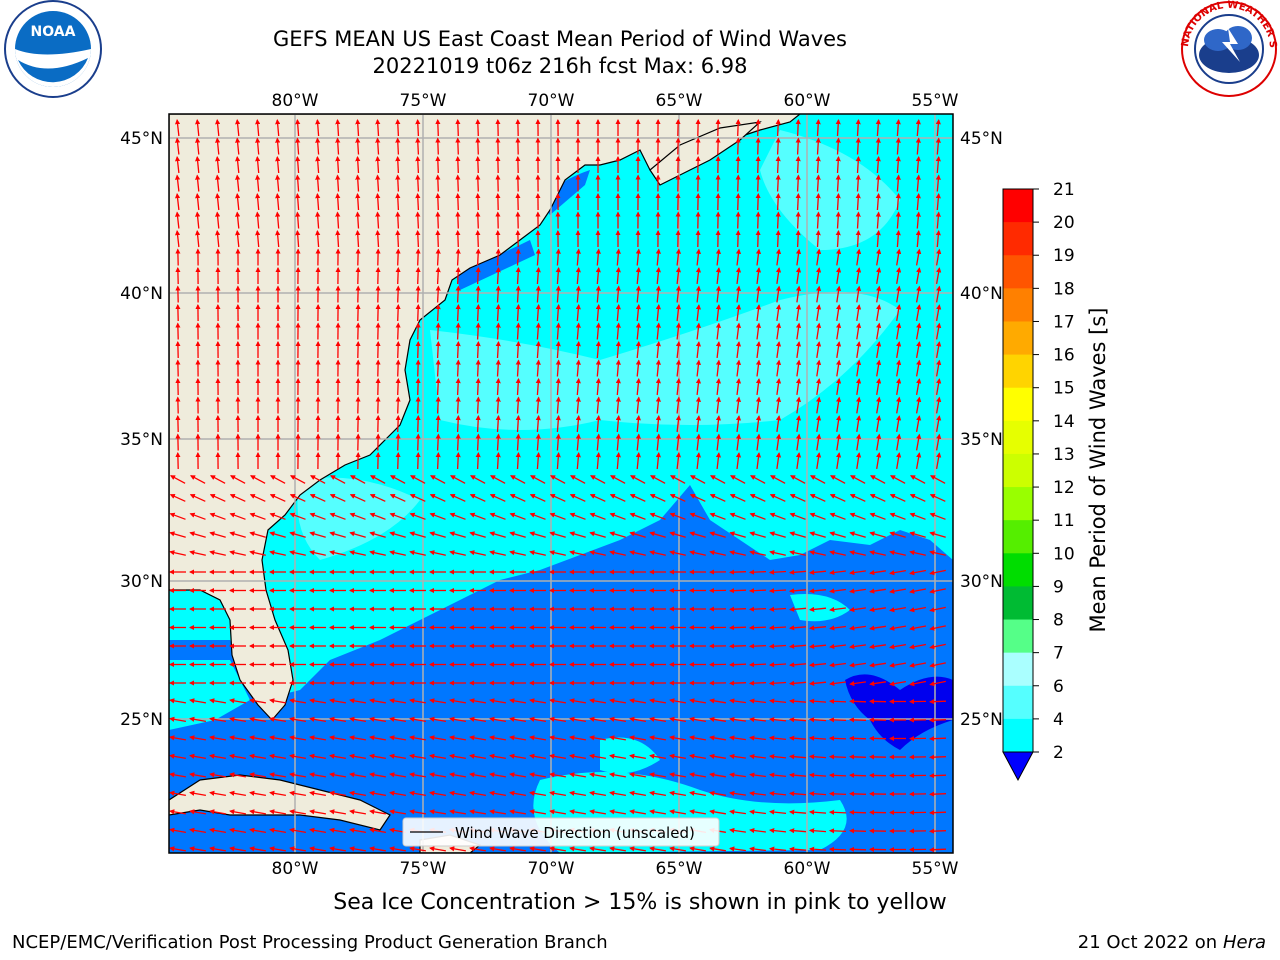 Image resolution: width=1280 pixels, height=960 pixels. What do you see at coordinates (141, 139) in the screenshot?
I see `lat-label-left: 45°N` at bounding box center [141, 139].